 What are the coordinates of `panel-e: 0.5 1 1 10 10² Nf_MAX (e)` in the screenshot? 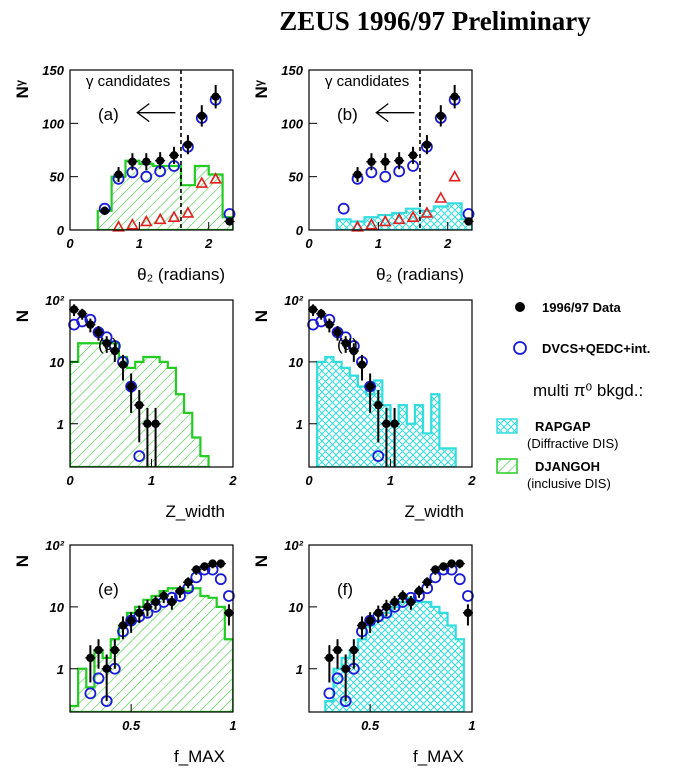 It's located at (125, 652).